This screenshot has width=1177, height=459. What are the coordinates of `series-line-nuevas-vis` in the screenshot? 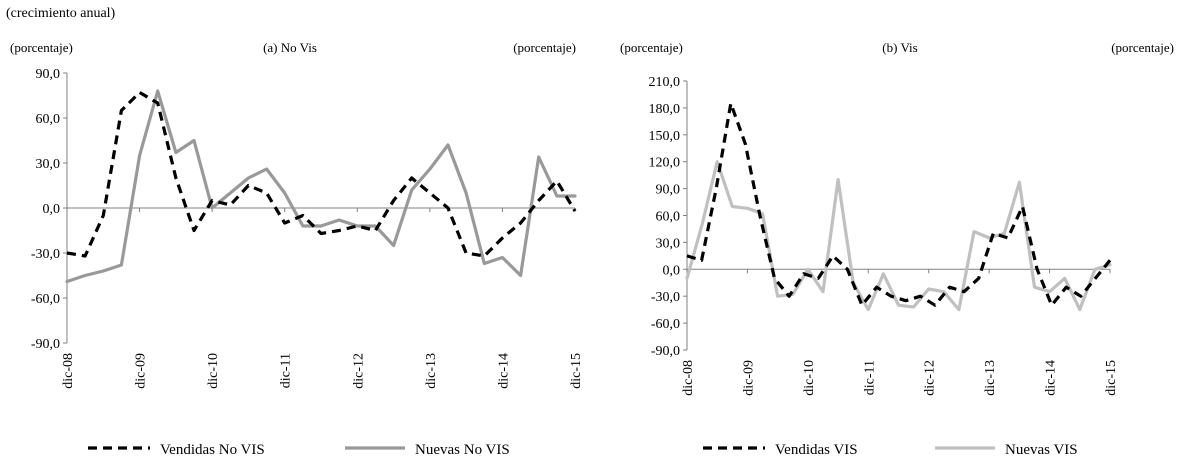 It's located at (898, 236).